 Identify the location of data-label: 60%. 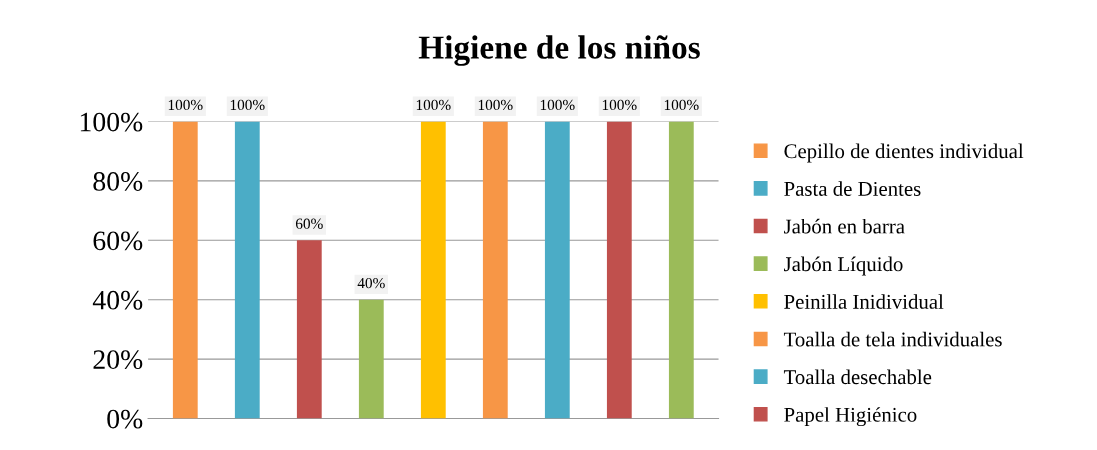
(309, 223).